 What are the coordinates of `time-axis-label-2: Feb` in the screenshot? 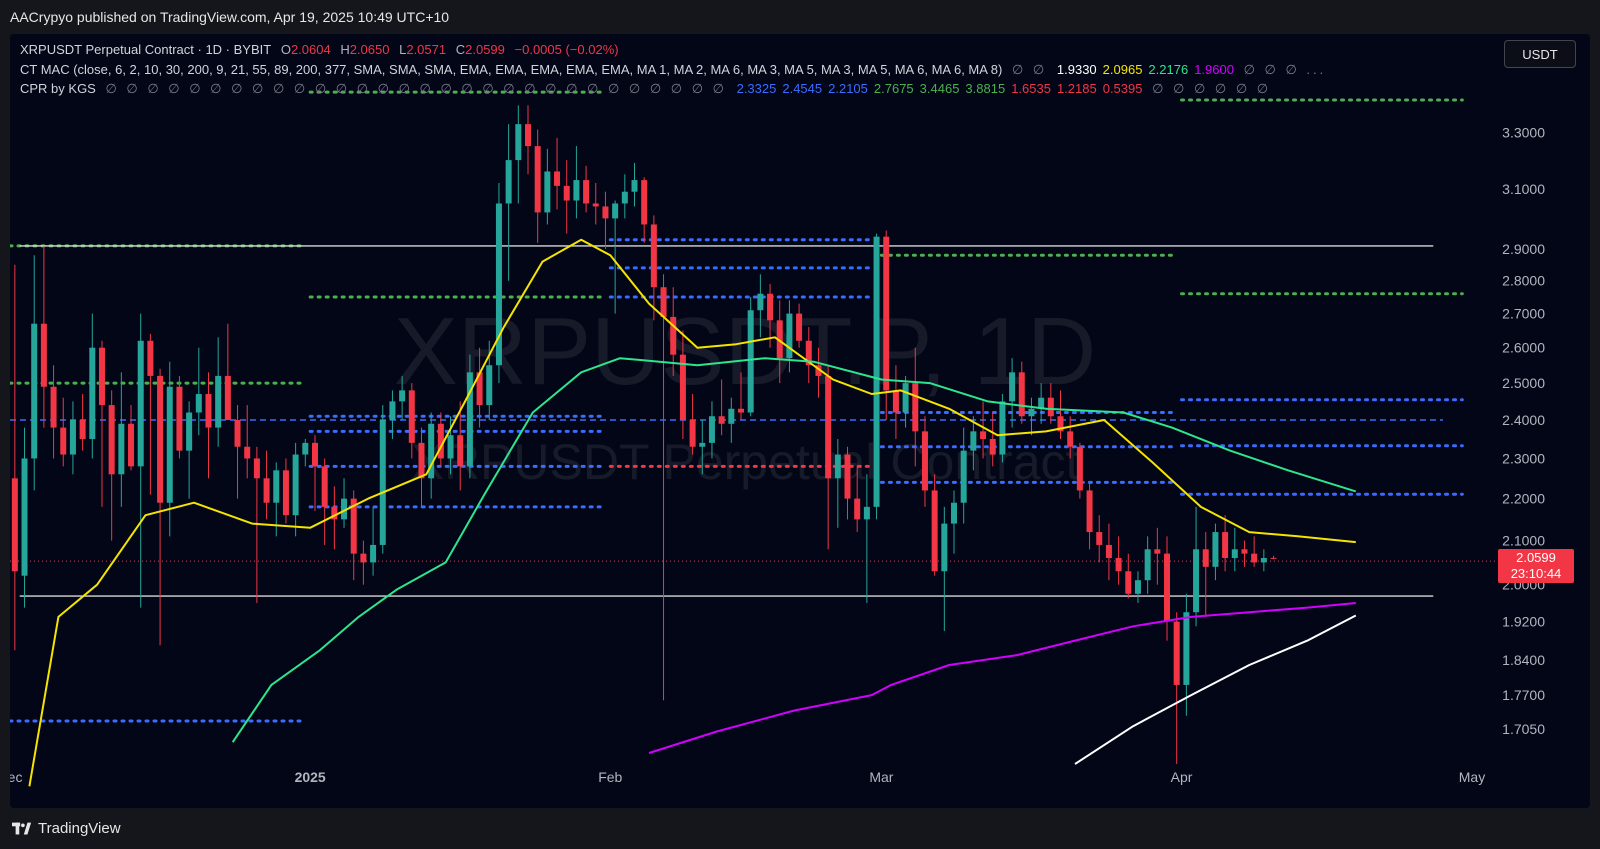 It's located at (610, 777).